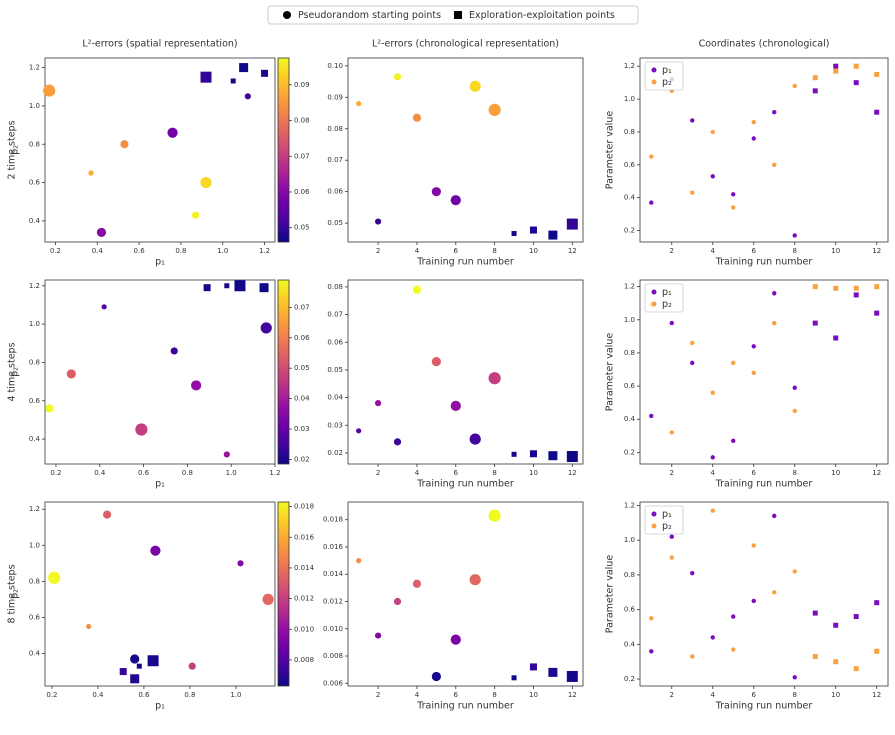  Describe the element at coordinates (302, 399) in the screenshot. I see `colorbar-tick-label: 0.04` at that location.